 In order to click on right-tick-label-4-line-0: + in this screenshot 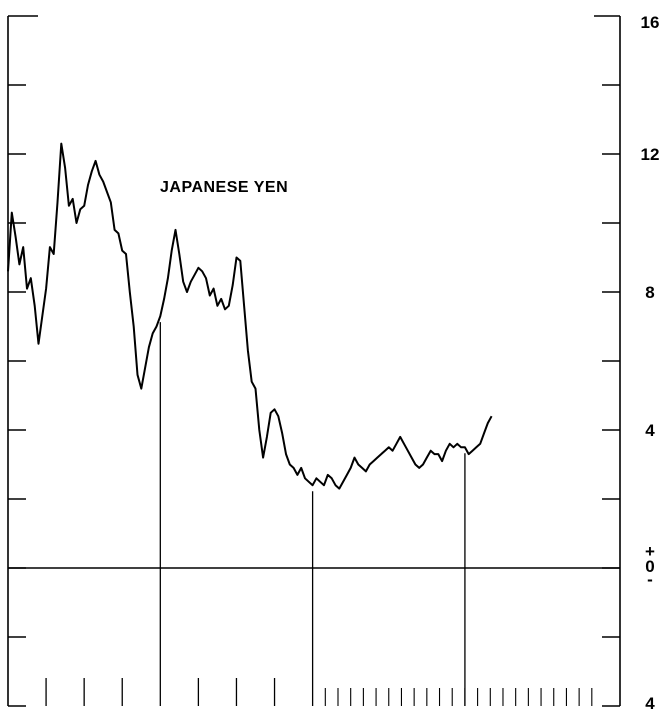, I will do `click(650, 551)`.